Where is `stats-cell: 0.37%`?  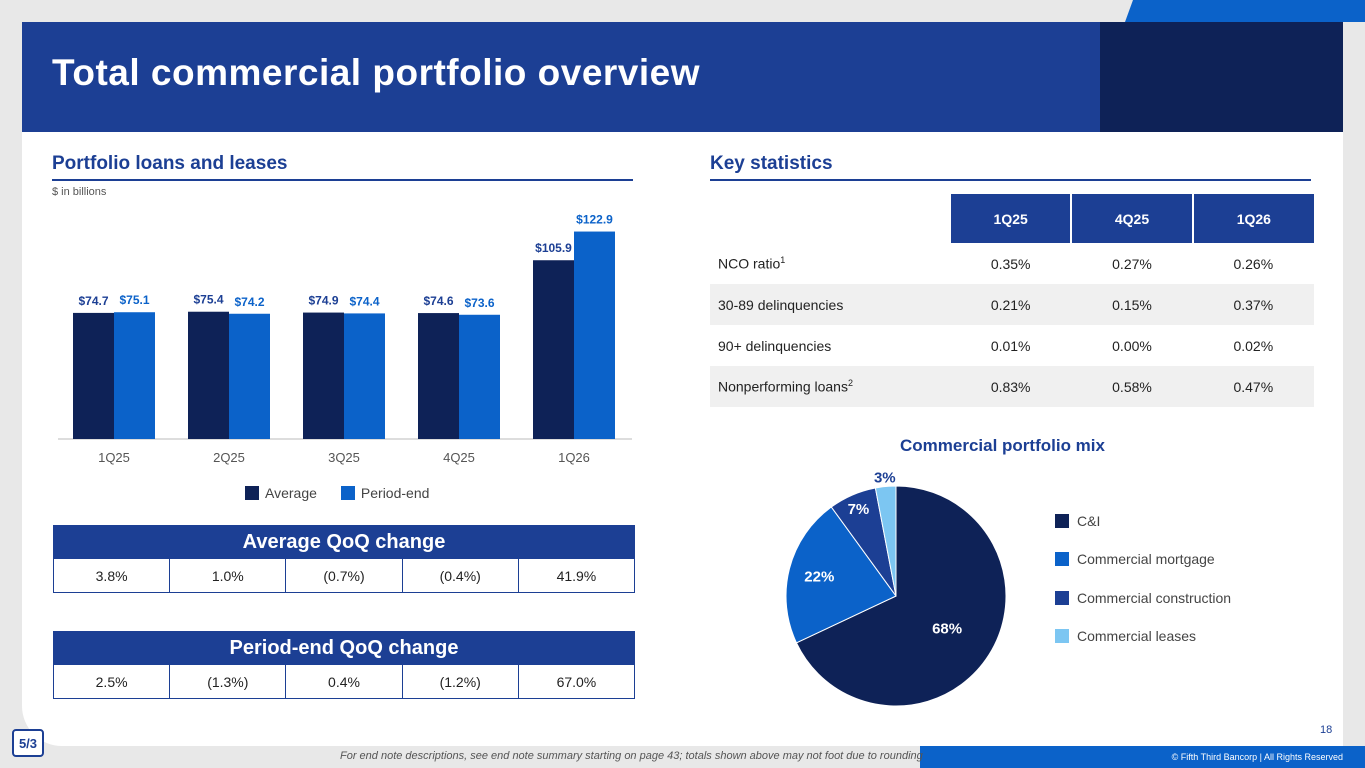 stats-cell: 0.37% is located at coordinates (1253, 304).